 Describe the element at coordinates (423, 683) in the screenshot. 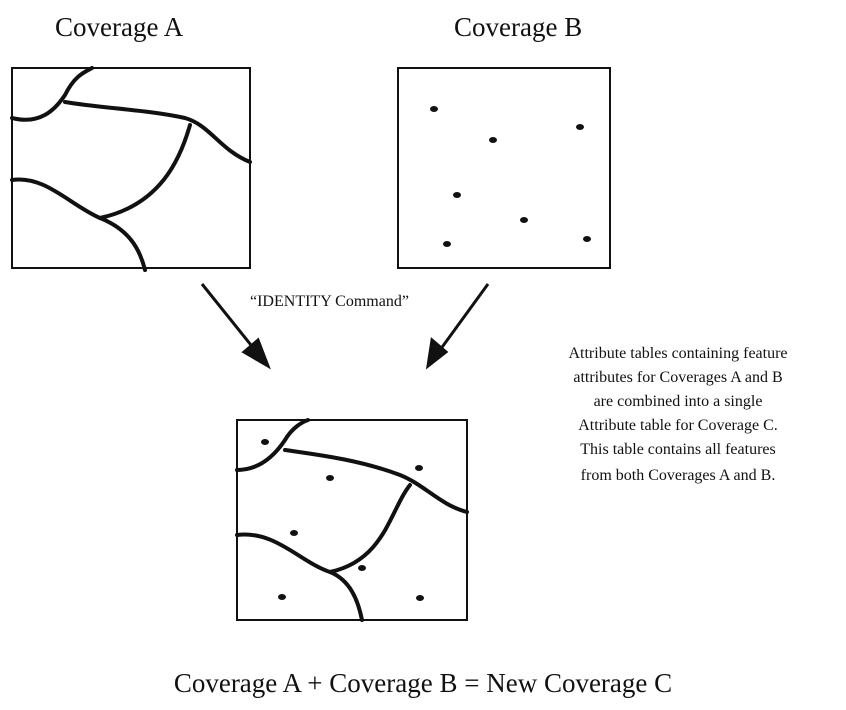

I see `equation: Coverage A + Coverage B = New Coverage C` at that location.